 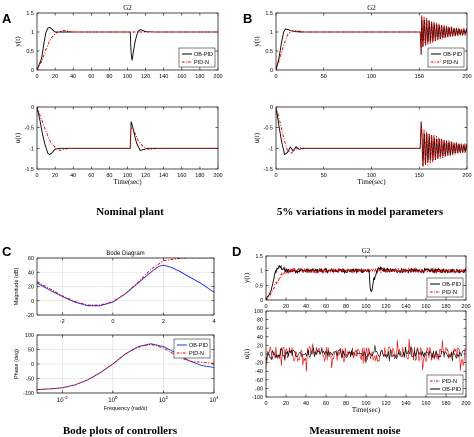 What do you see at coordinates (371, 8) in the screenshot?
I see `chart-title: G2` at bounding box center [371, 8].